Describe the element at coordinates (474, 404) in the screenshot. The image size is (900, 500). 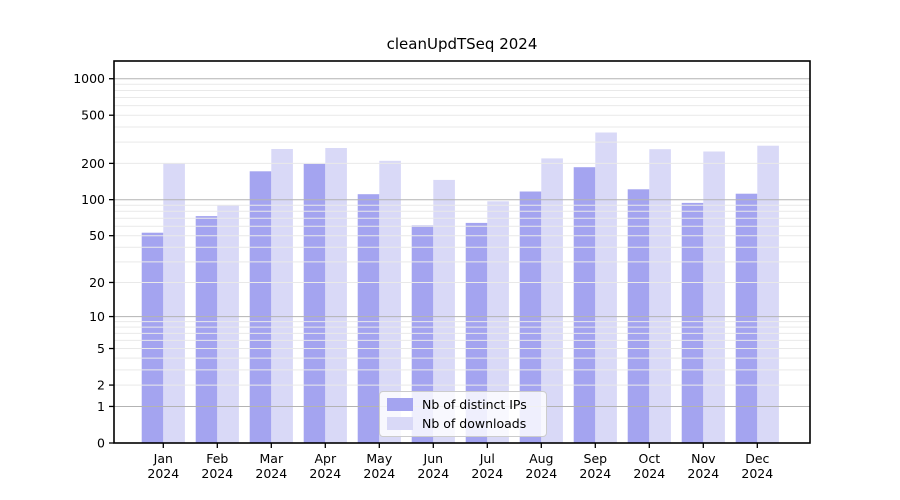
I see `legend-label-distinct-ips: Nb of distinct IPs` at that location.